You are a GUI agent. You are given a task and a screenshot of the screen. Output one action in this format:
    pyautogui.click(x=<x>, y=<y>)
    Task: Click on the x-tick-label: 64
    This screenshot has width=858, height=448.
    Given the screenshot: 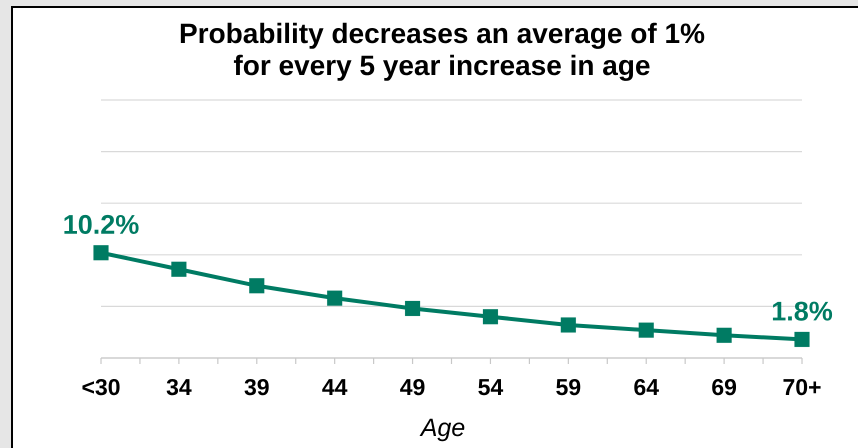 What is the action you would take?
    pyautogui.click(x=646, y=387)
    